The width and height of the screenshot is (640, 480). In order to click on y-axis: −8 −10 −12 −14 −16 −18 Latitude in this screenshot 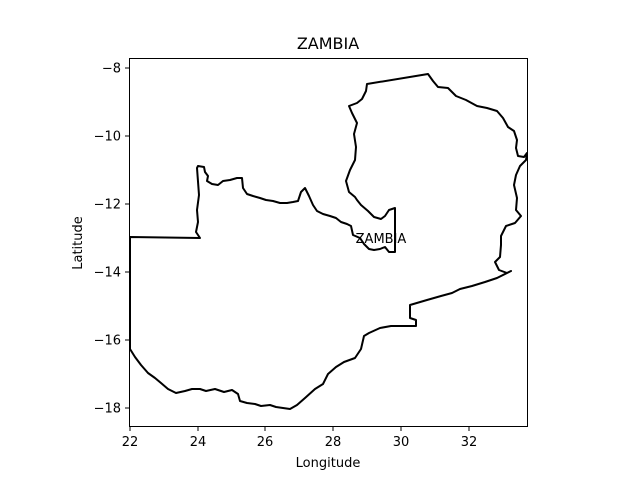, I will do `click(100, 239)`.